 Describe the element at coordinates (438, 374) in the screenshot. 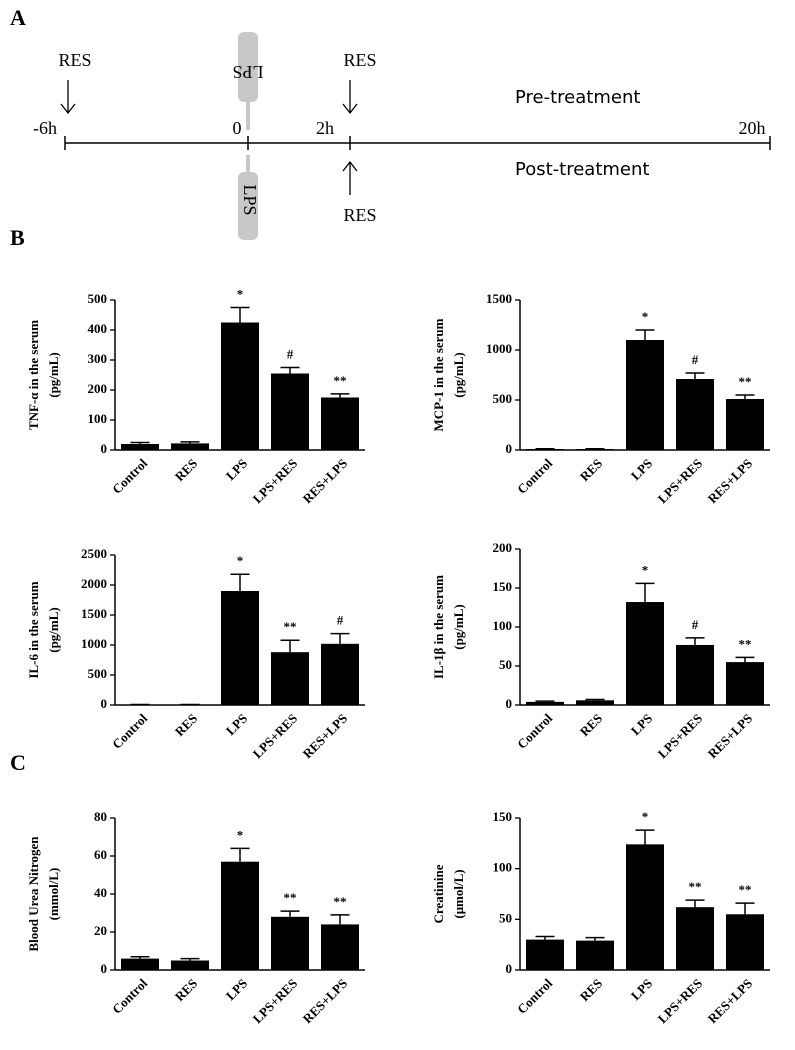

I see `y-axis-label: MCP-1 in the serum` at that location.